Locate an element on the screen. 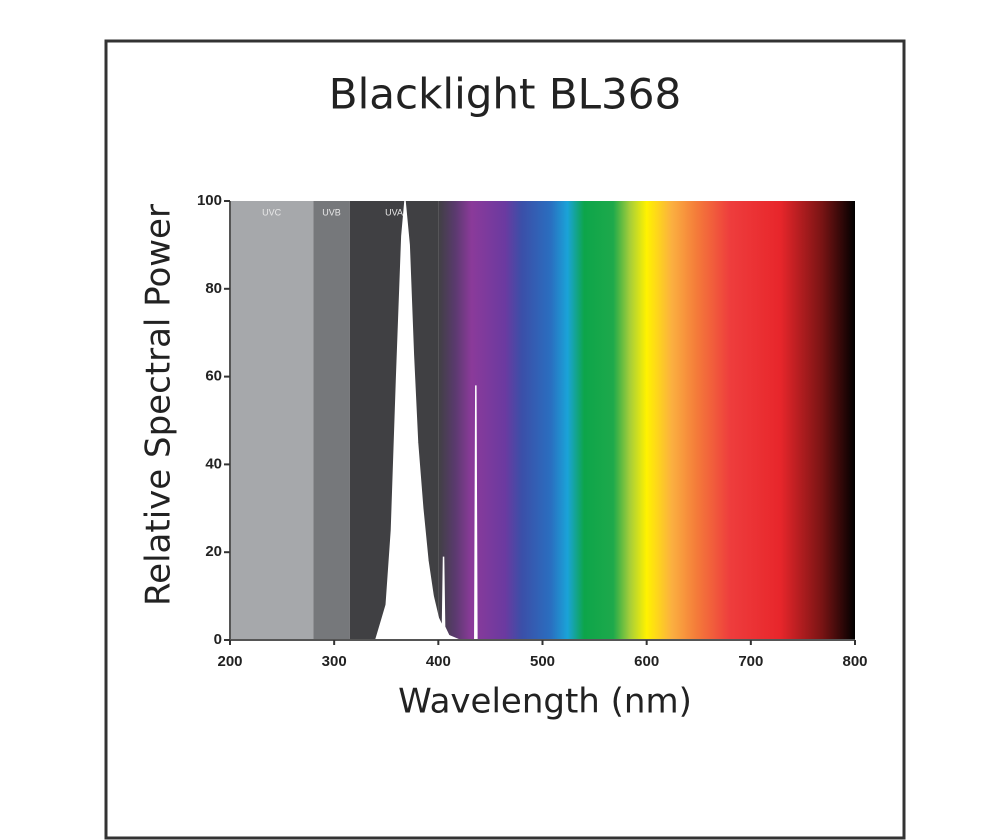 This screenshot has width=1000, height=840. spectrum-area is located at coordinates (427, 420).